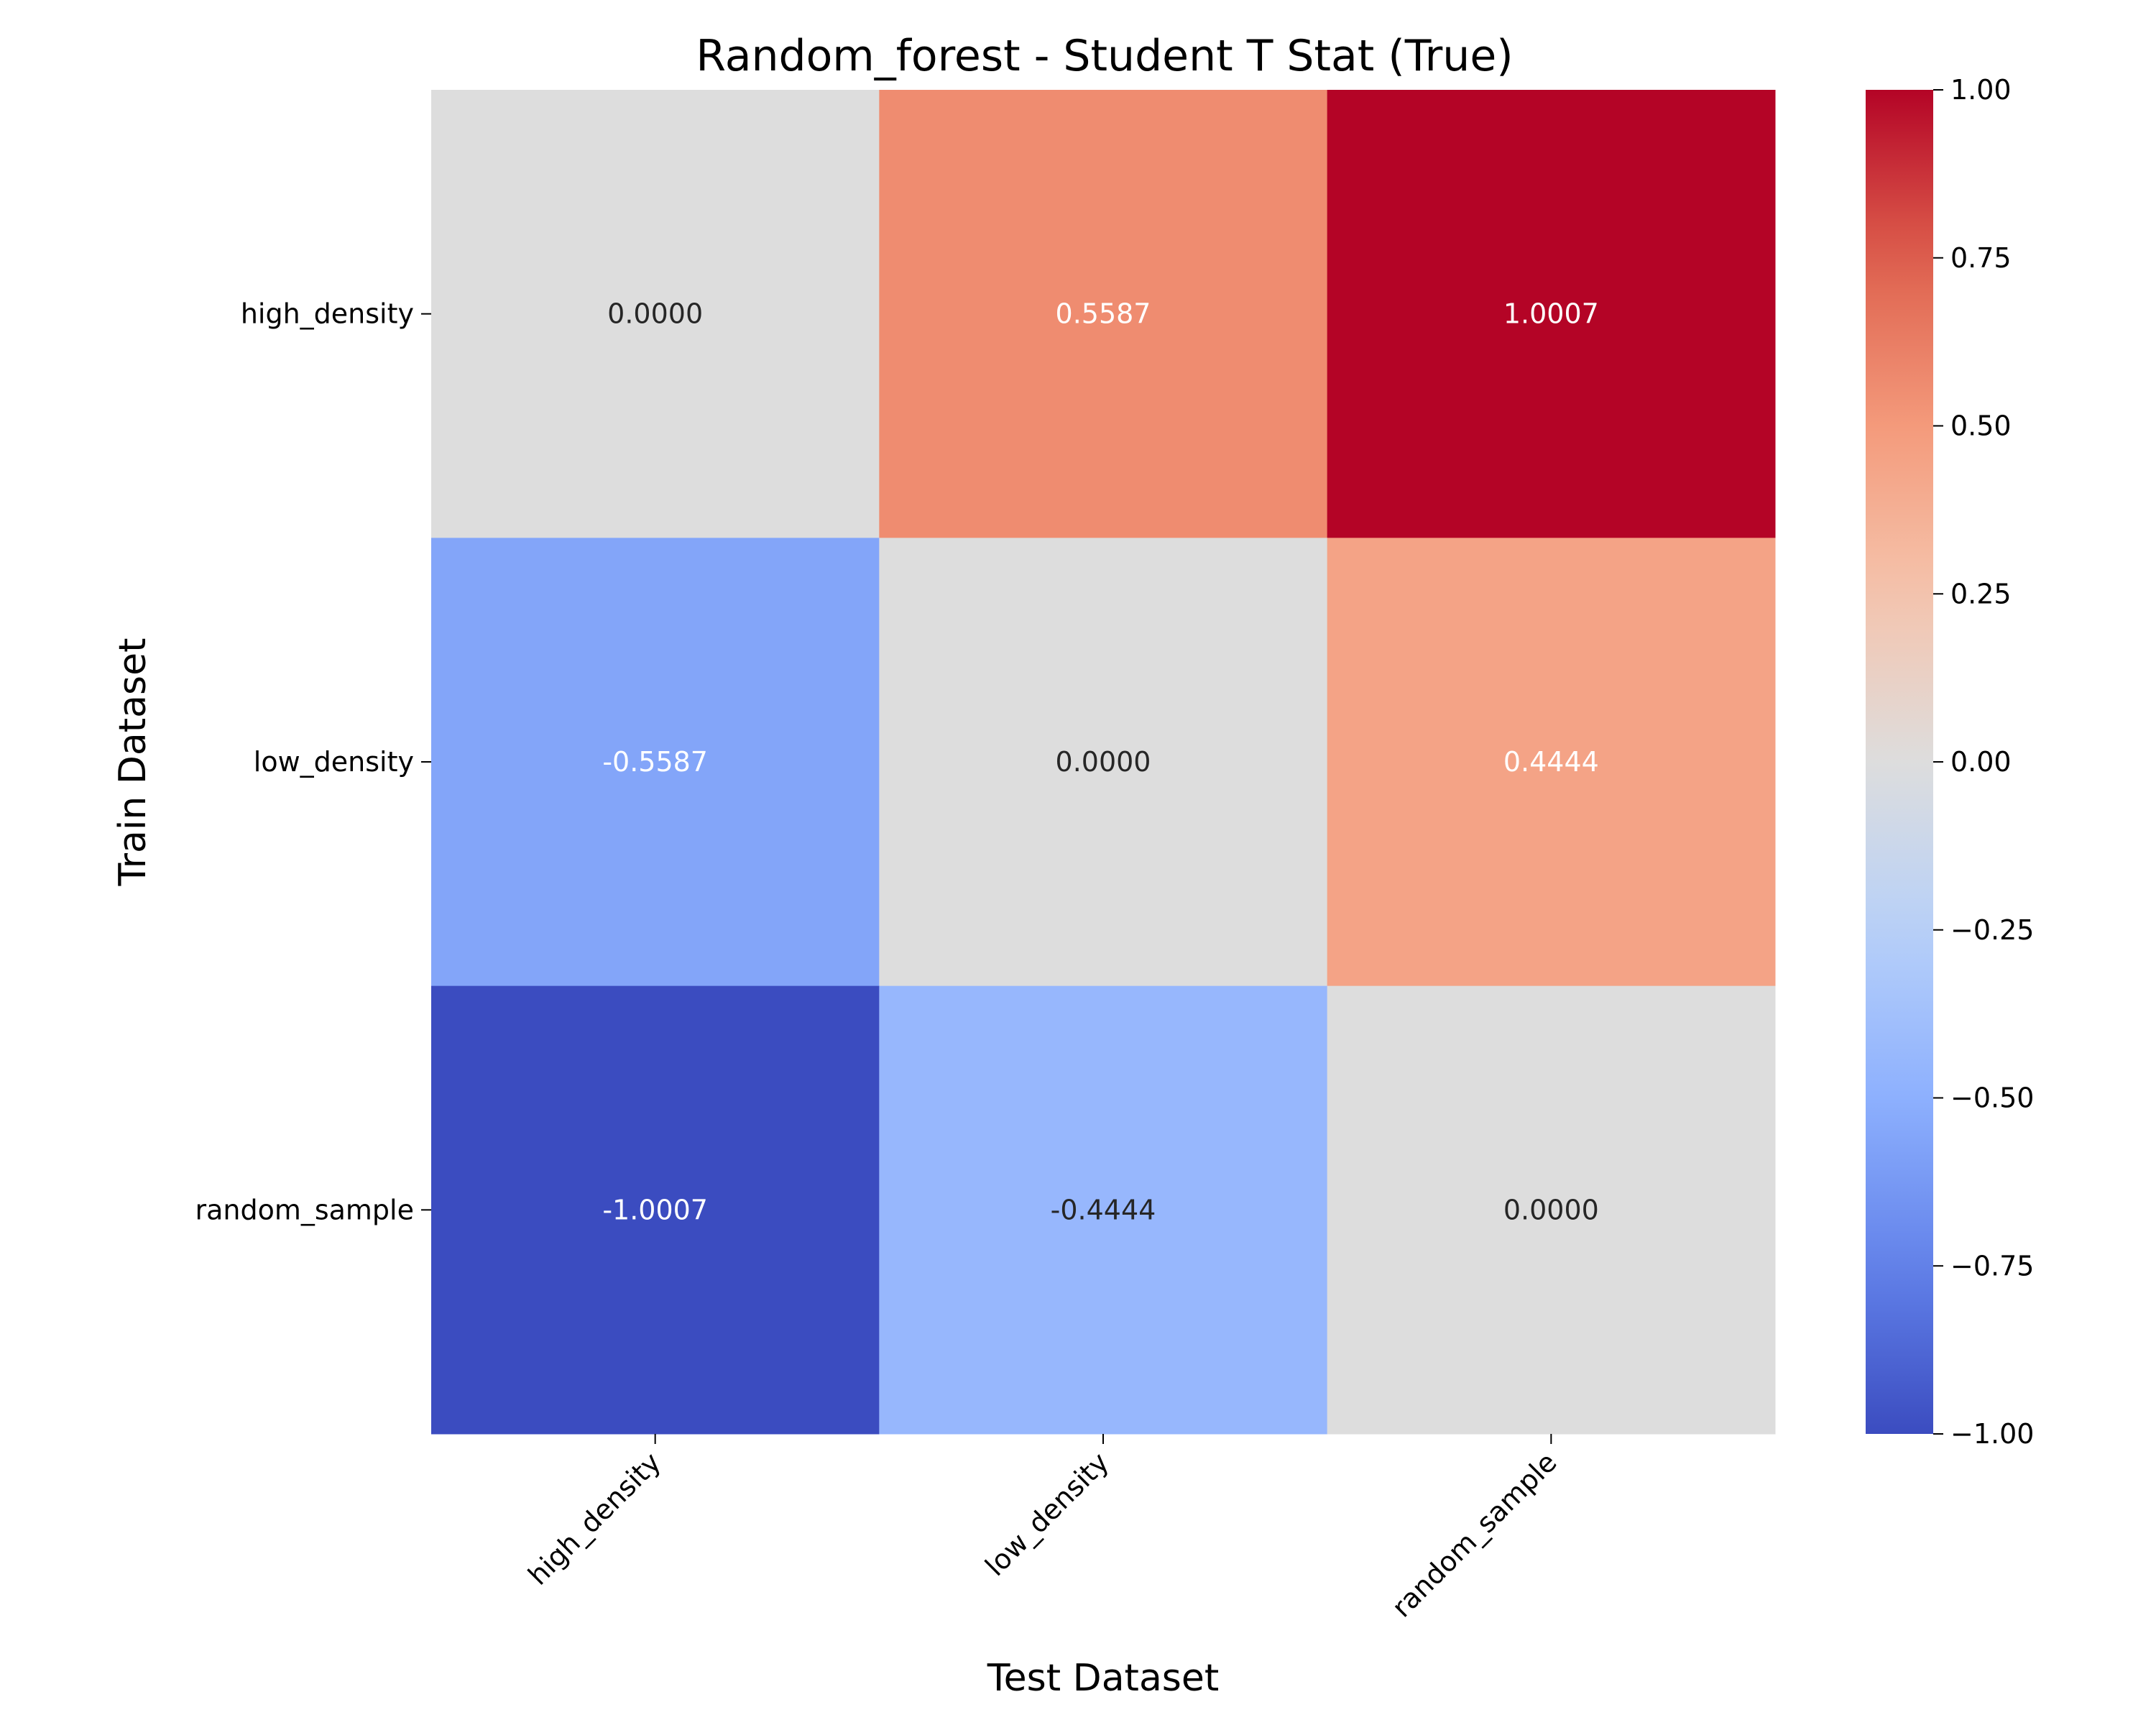  What do you see at coordinates (1992, 1434) in the screenshot?
I see `colorbar-tick-label: −1.00` at bounding box center [1992, 1434].